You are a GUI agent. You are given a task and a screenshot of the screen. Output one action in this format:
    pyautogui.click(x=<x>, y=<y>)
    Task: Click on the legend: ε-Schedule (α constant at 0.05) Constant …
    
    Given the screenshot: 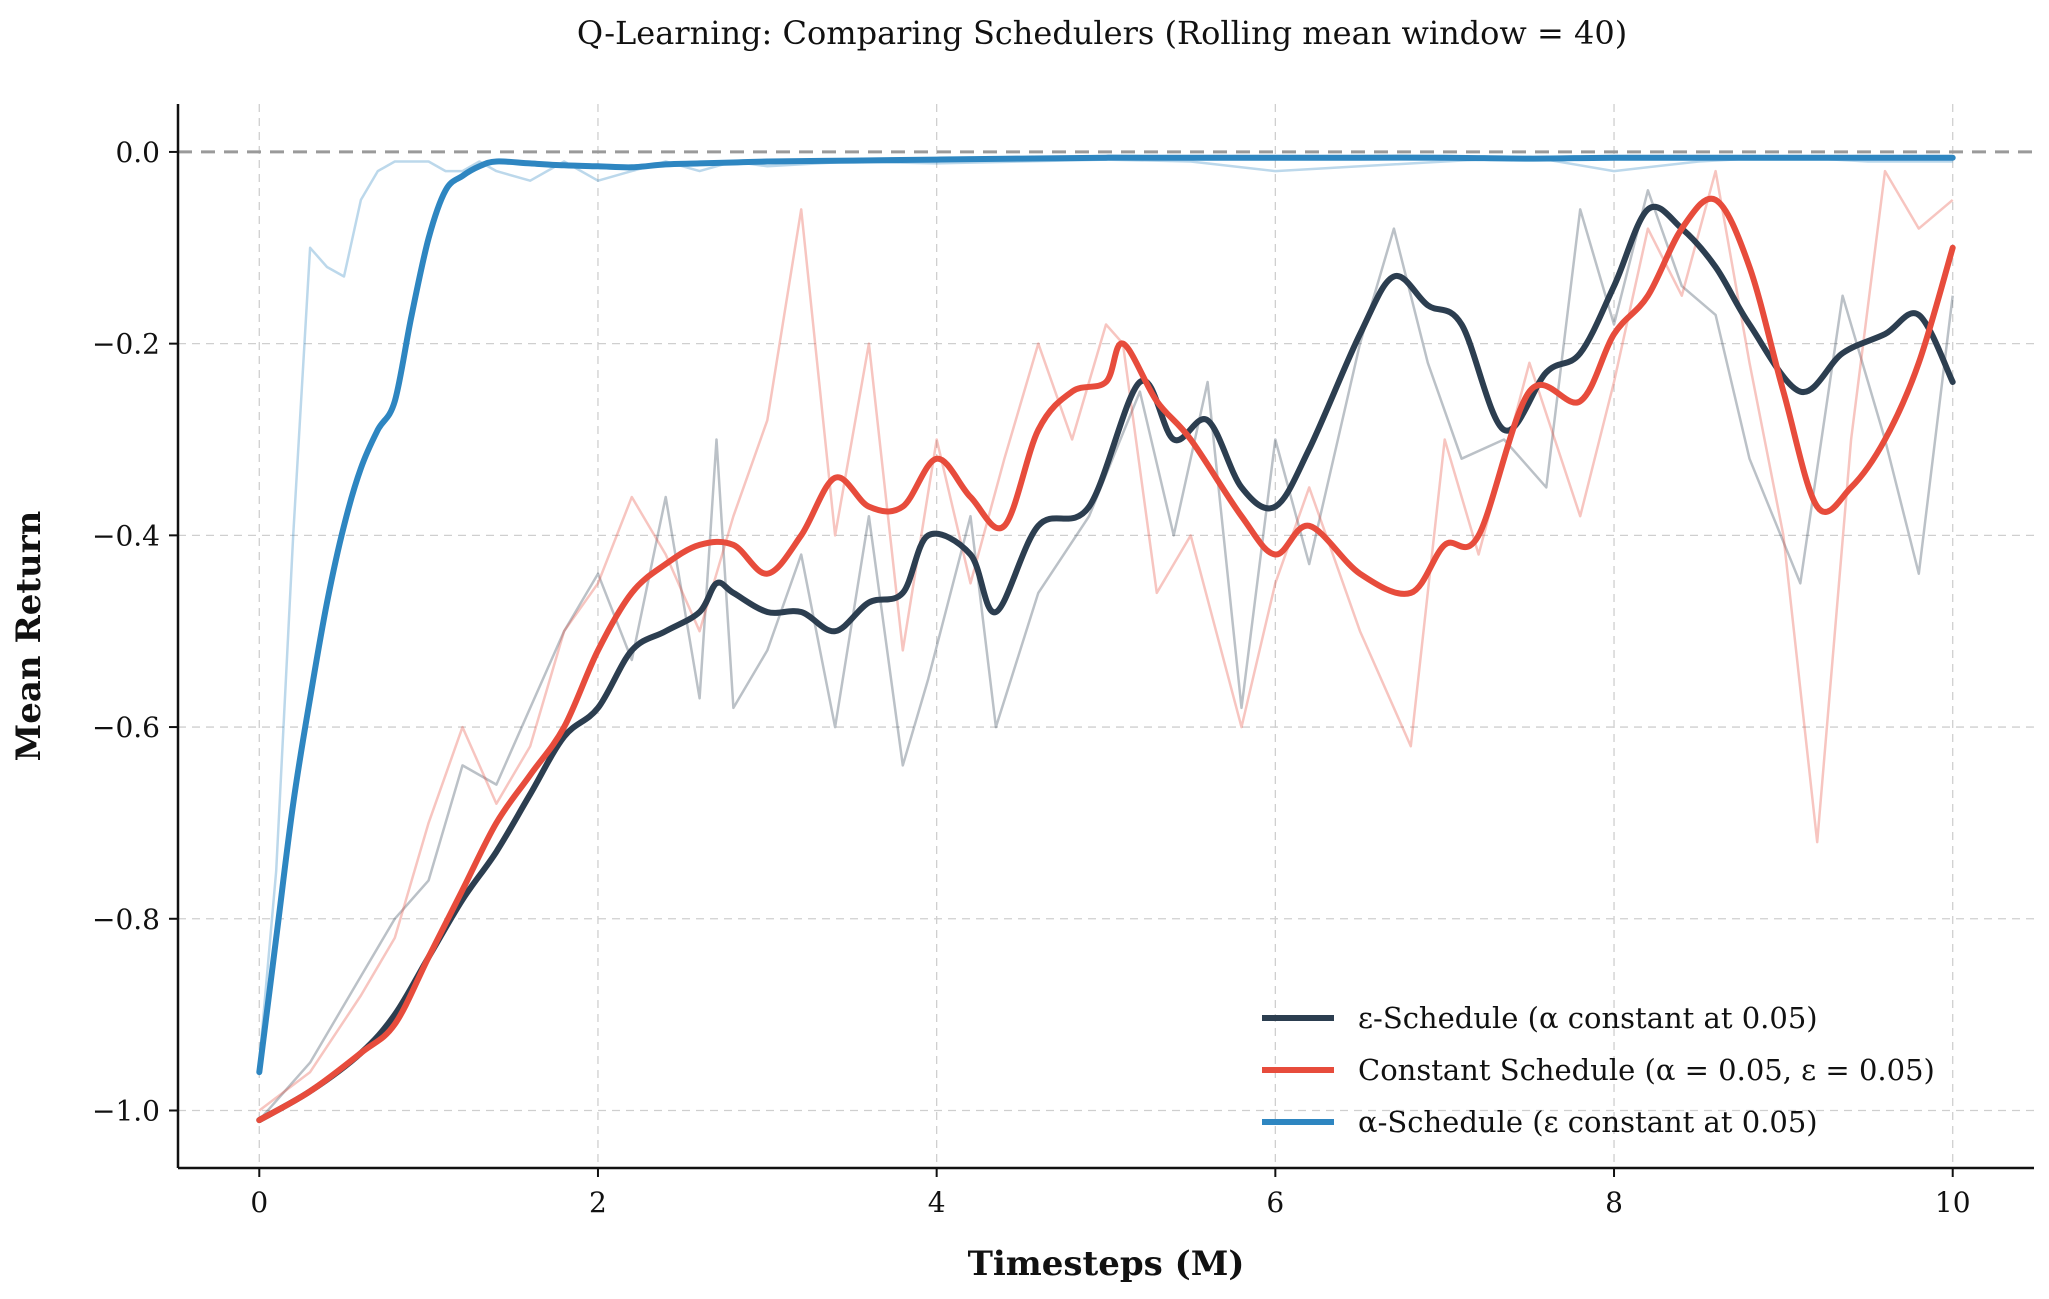 What is the action you would take?
    pyautogui.click(x=1598, y=1070)
    